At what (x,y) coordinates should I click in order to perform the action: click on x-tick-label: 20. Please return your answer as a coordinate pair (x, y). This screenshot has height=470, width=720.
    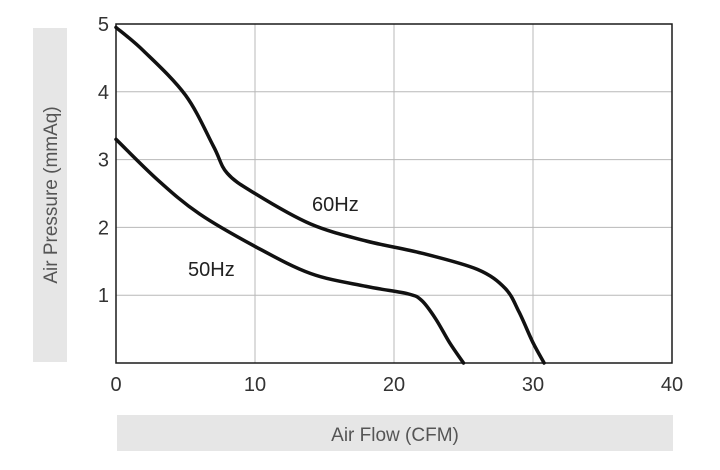
    Looking at the image, I should click on (394, 385).